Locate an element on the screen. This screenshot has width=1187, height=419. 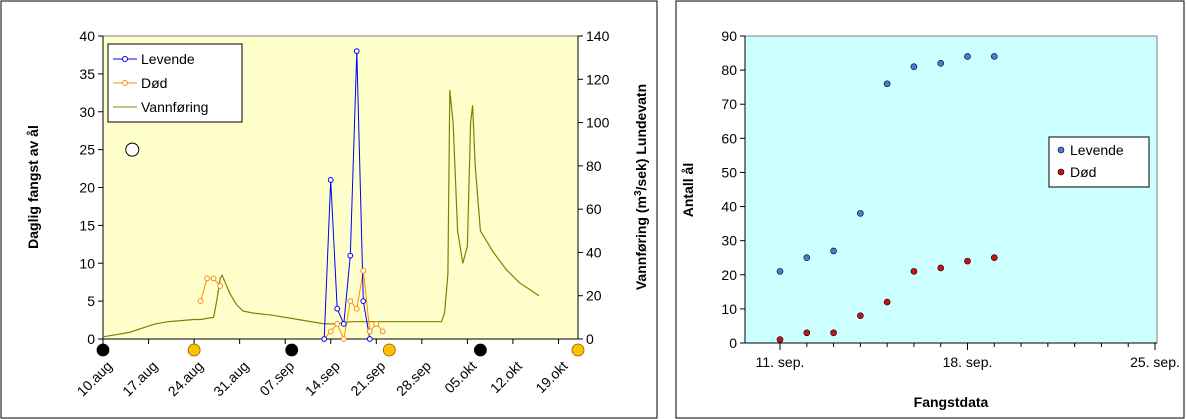
right-chart-y-tick-label: 30 is located at coordinates (729, 241).